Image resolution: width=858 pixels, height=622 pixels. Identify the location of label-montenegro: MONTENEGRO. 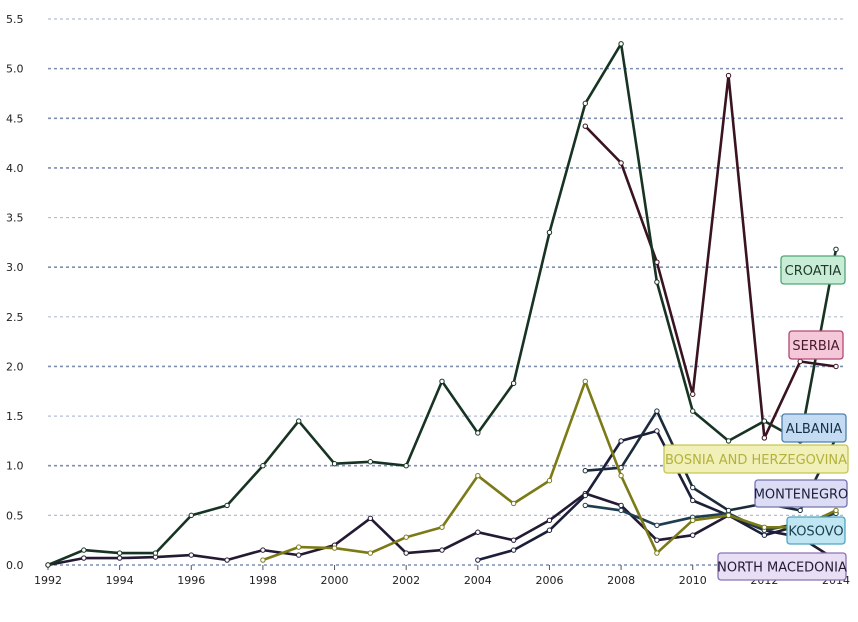
(801, 493).